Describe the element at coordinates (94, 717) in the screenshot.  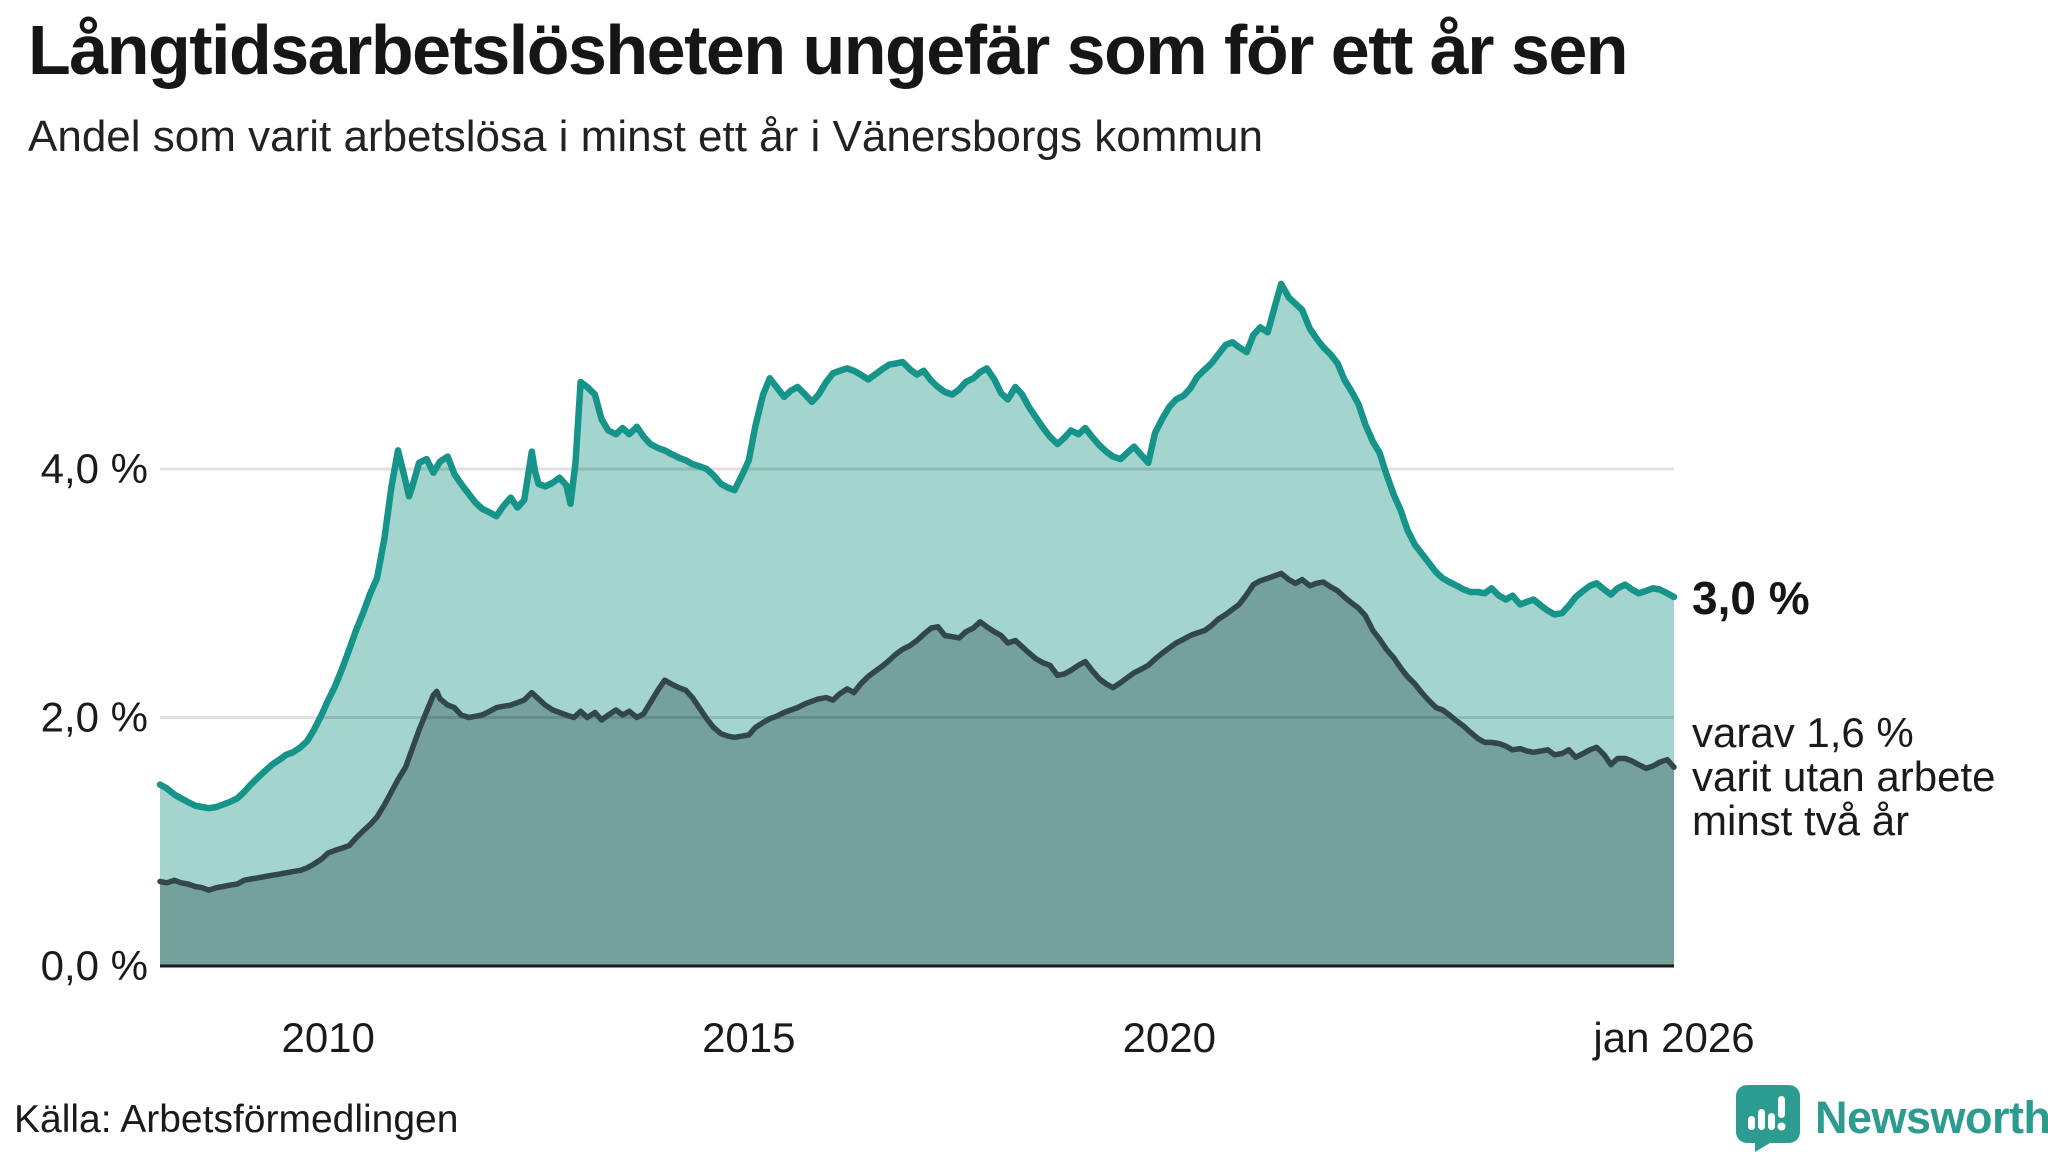
I see `y-tick-label: 2,0 %` at that location.